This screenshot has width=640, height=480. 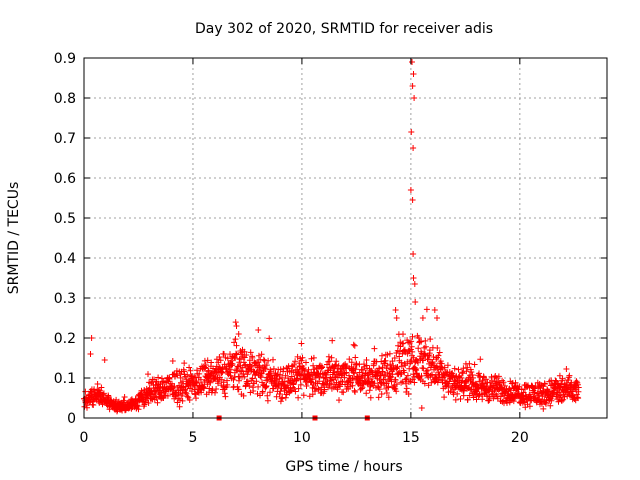 What do you see at coordinates (65, 339) in the screenshot?
I see `y-tick-label: 0.2` at bounding box center [65, 339].